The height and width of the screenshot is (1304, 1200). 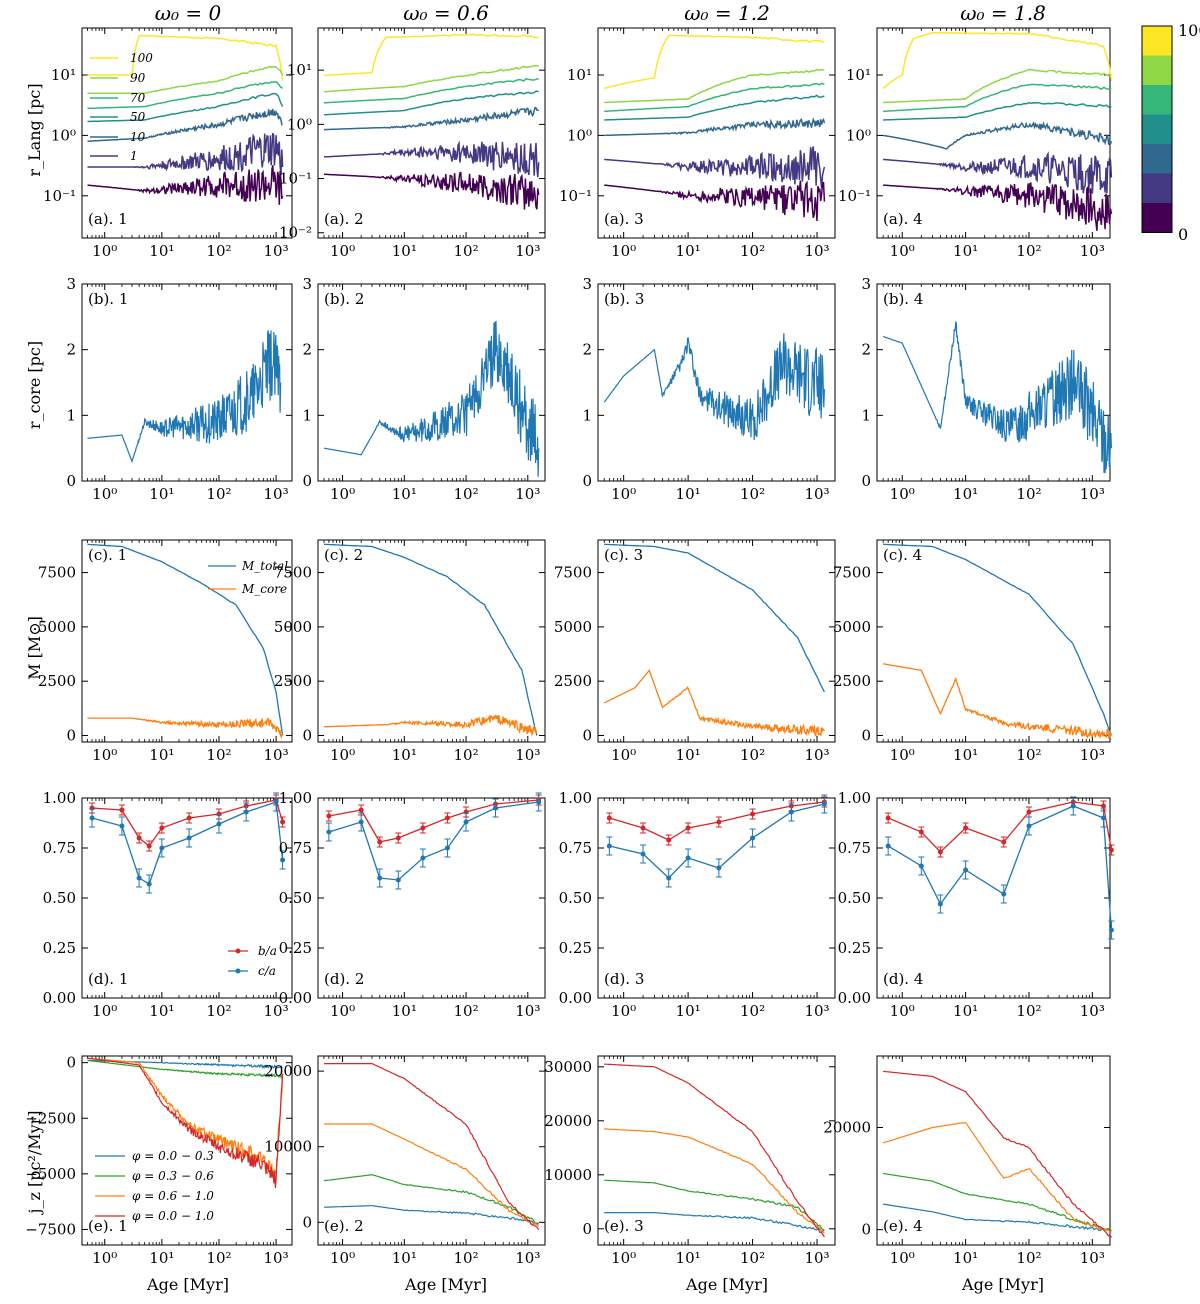 I want to click on y-tick-label: 1.00, so click(x=854, y=798).